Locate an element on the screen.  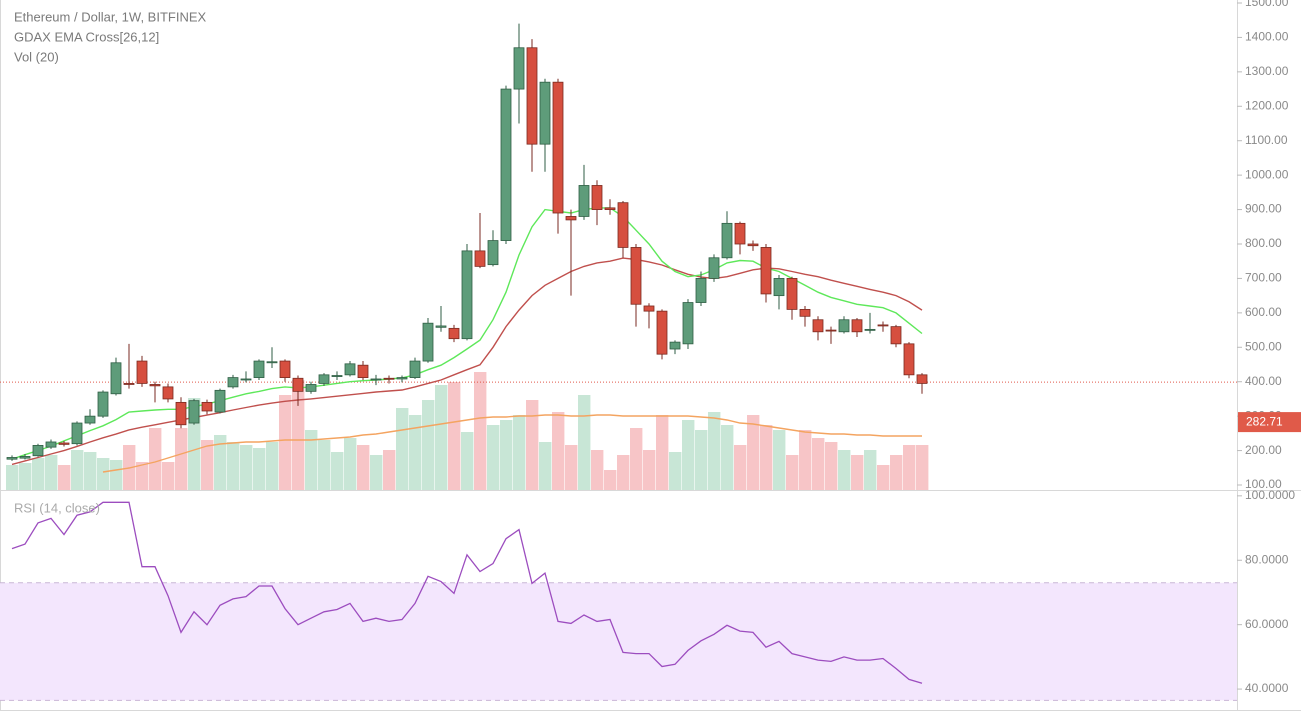
y-tick-label: 80.0000 is located at coordinates (1267, 559).